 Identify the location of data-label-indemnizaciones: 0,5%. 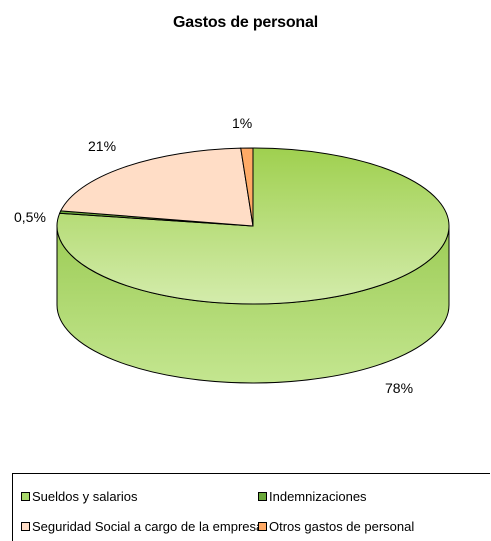
(30, 217).